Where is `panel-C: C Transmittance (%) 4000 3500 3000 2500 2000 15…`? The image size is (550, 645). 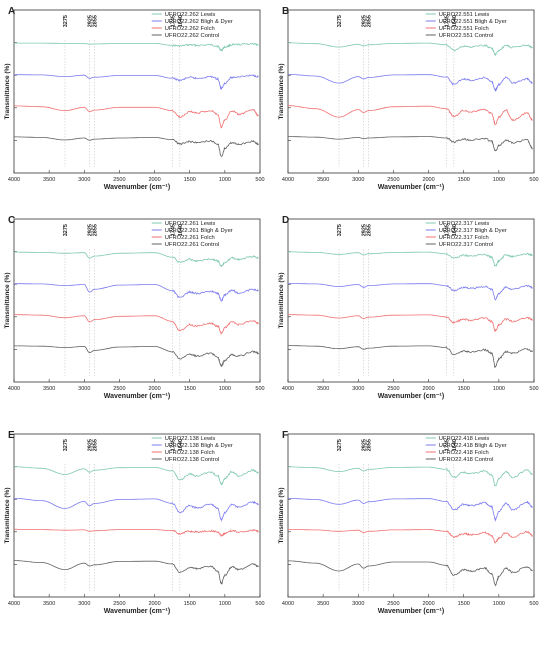
panel-C: C Transmittance (%) 4000 3500 3000 2500 2000 15… is located at coordinates (134, 307).